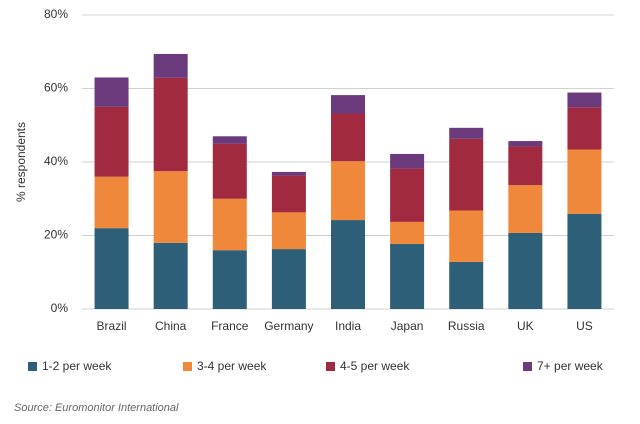  I want to click on x-tick-label: Germany, so click(288, 326).